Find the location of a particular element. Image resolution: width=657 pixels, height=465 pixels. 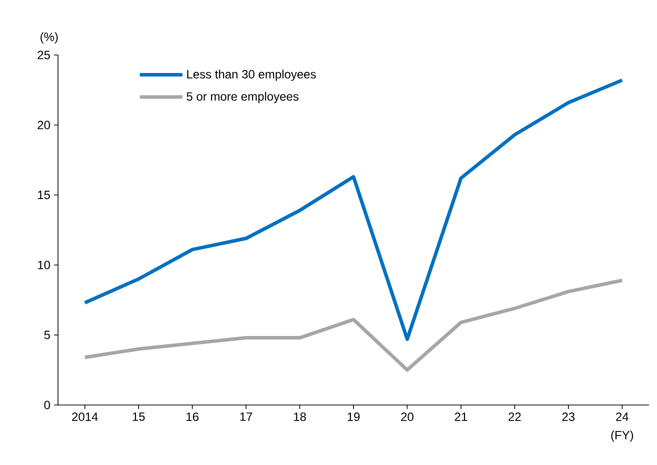

x-tick-label: 19 is located at coordinates (354, 417).